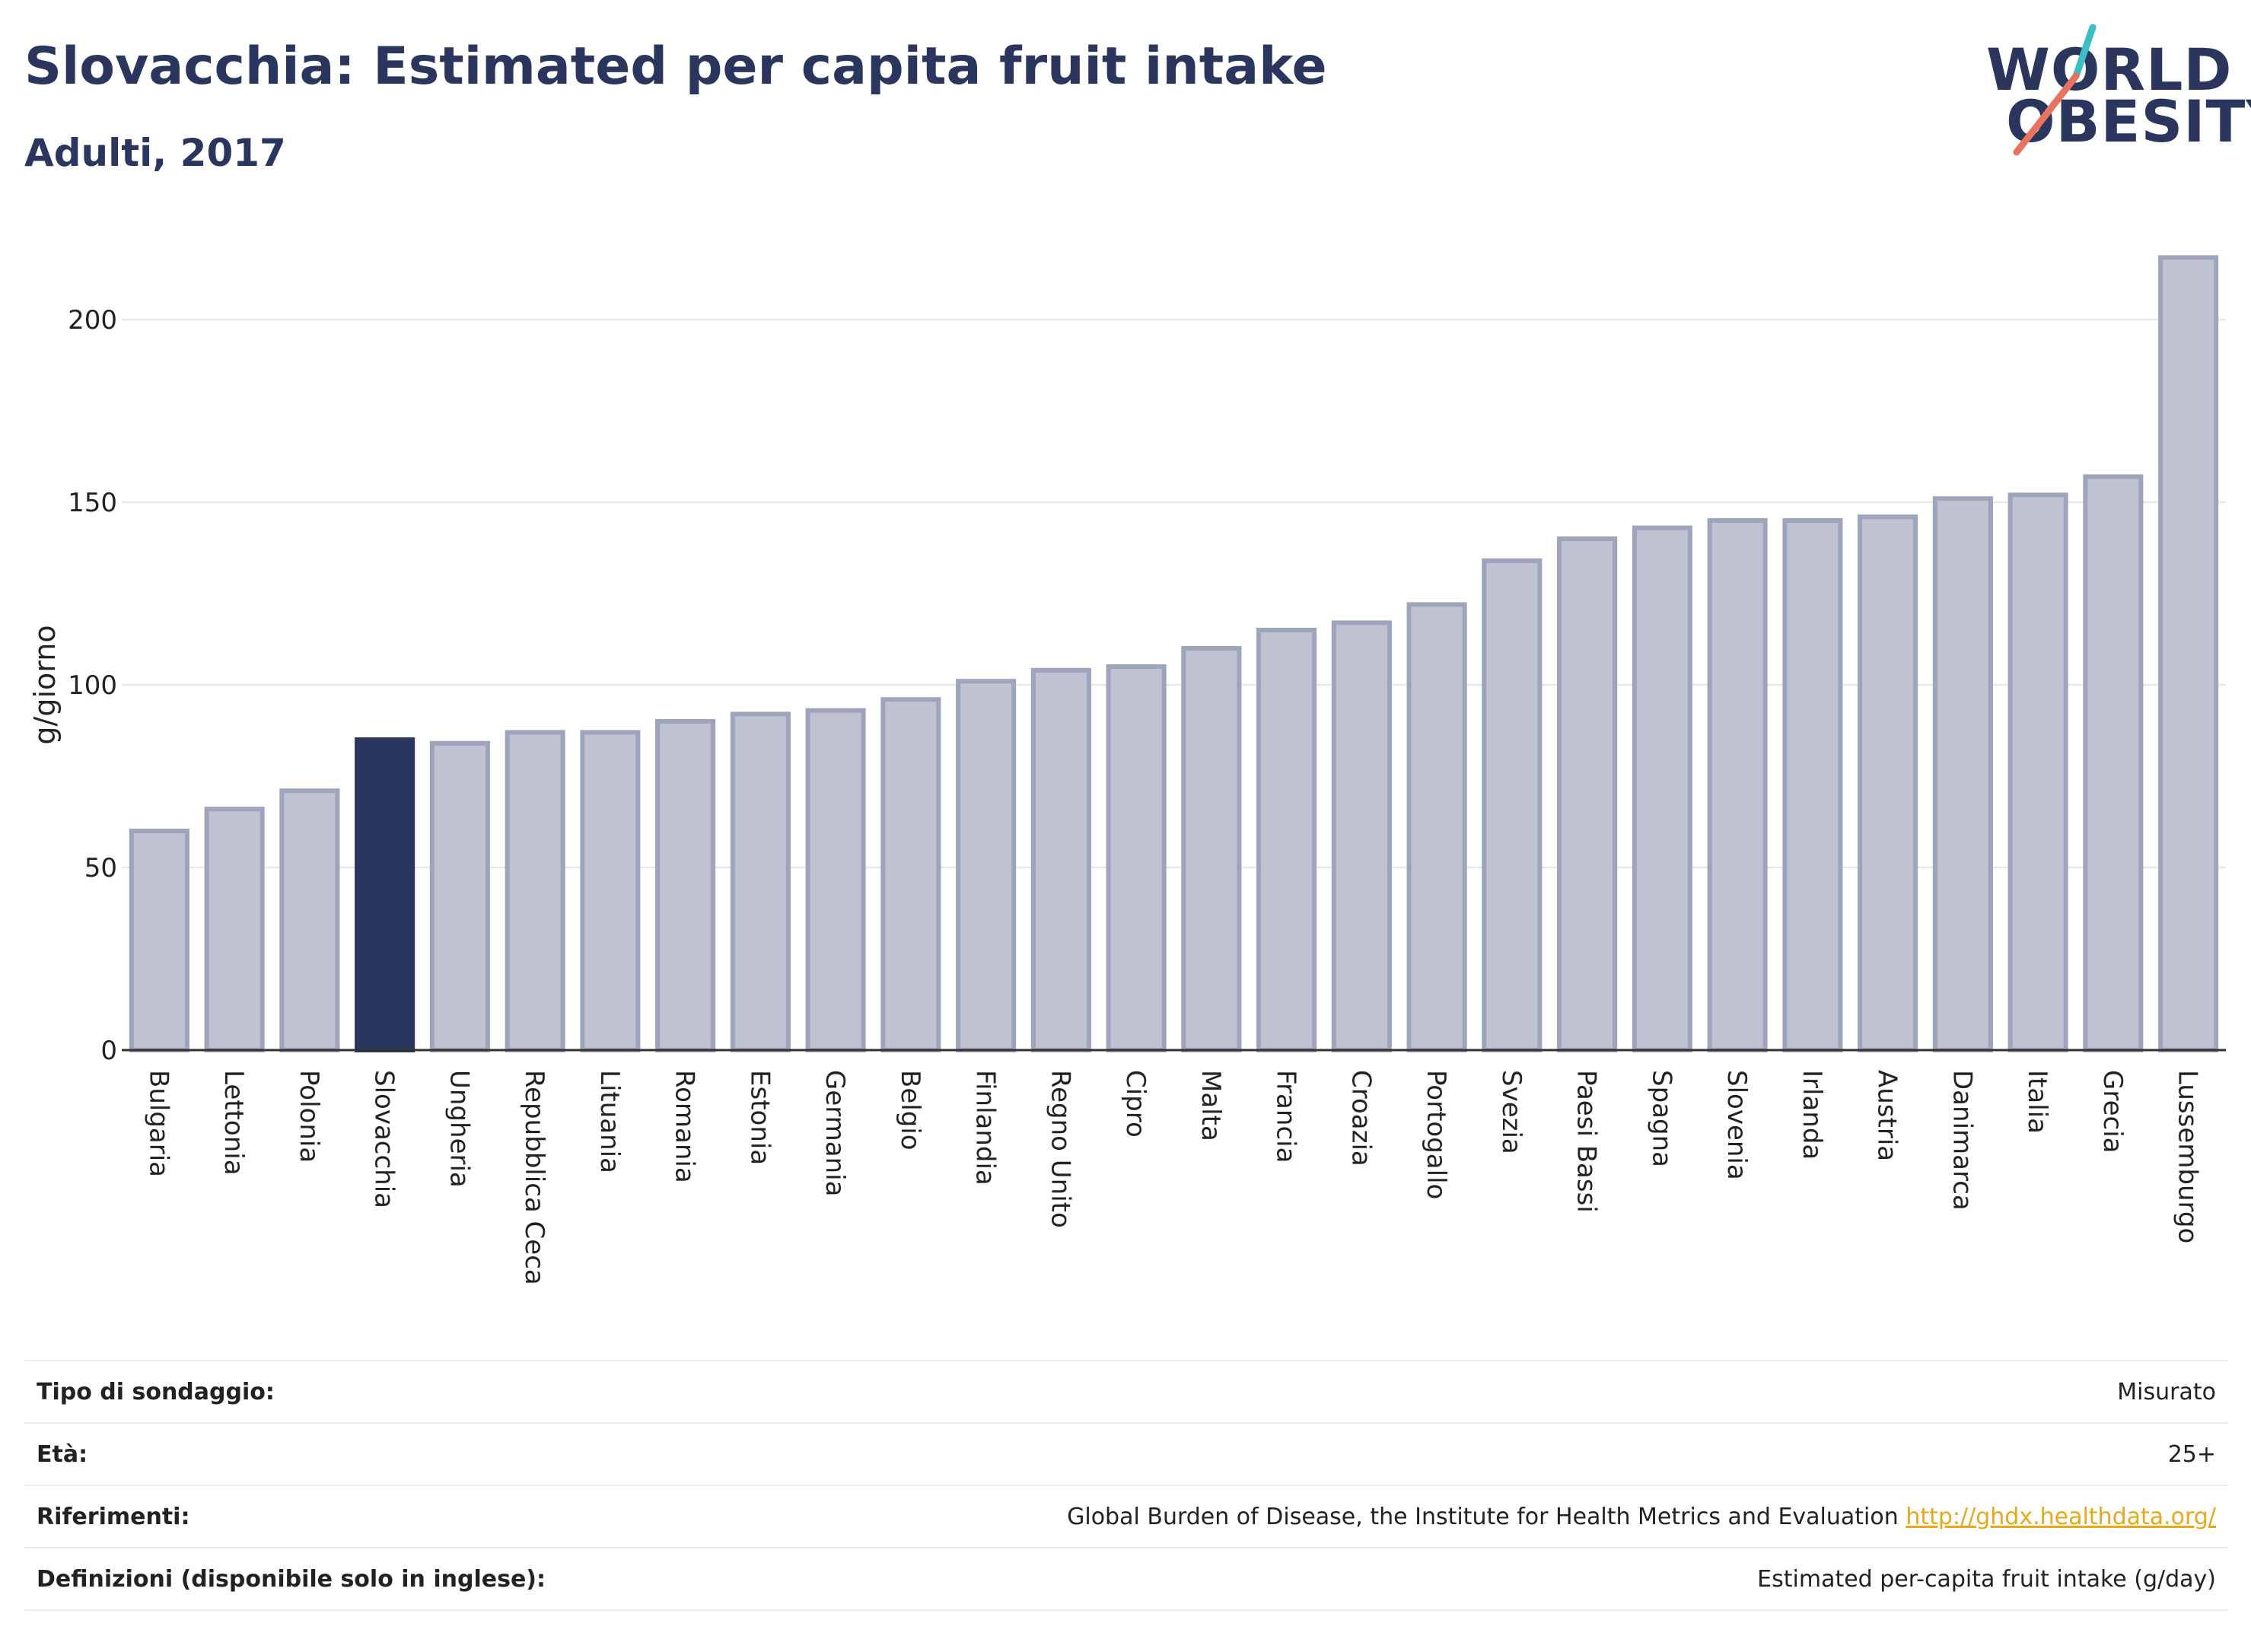  Describe the element at coordinates (113, 1516) in the screenshot. I see `info-key: Riferimenti:` at that location.